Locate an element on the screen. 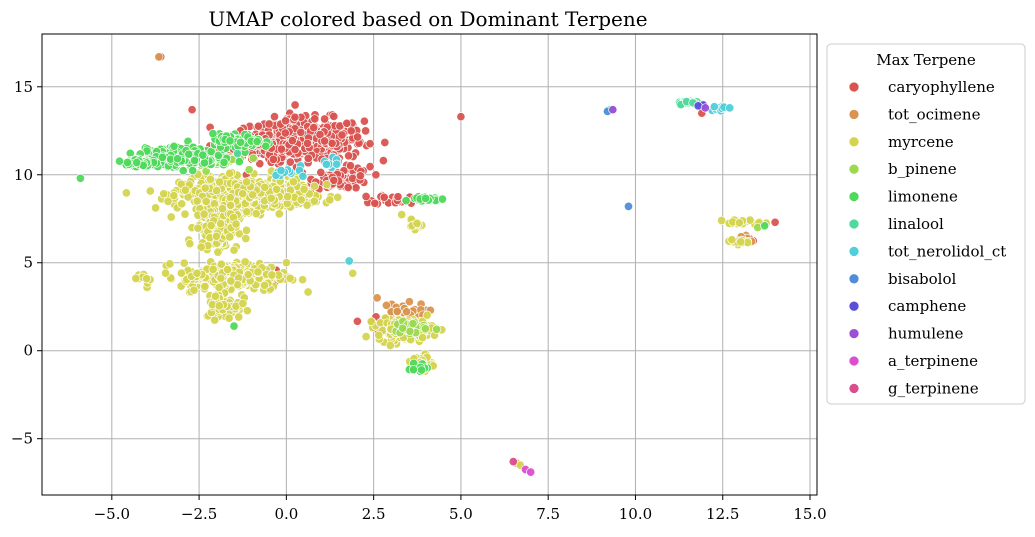 The height and width of the screenshot is (537, 1035). legend-title: Max Terpene is located at coordinates (926, 60).